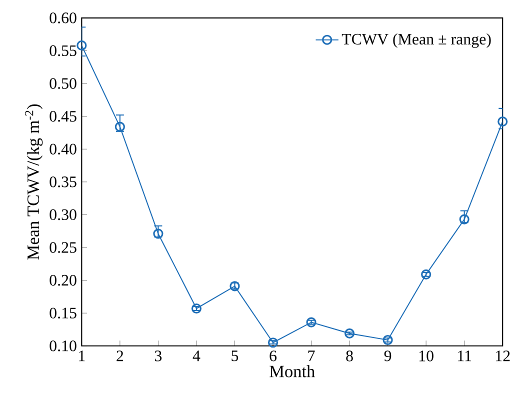  I want to click on y-tick-label: 0.45, so click(63, 116).